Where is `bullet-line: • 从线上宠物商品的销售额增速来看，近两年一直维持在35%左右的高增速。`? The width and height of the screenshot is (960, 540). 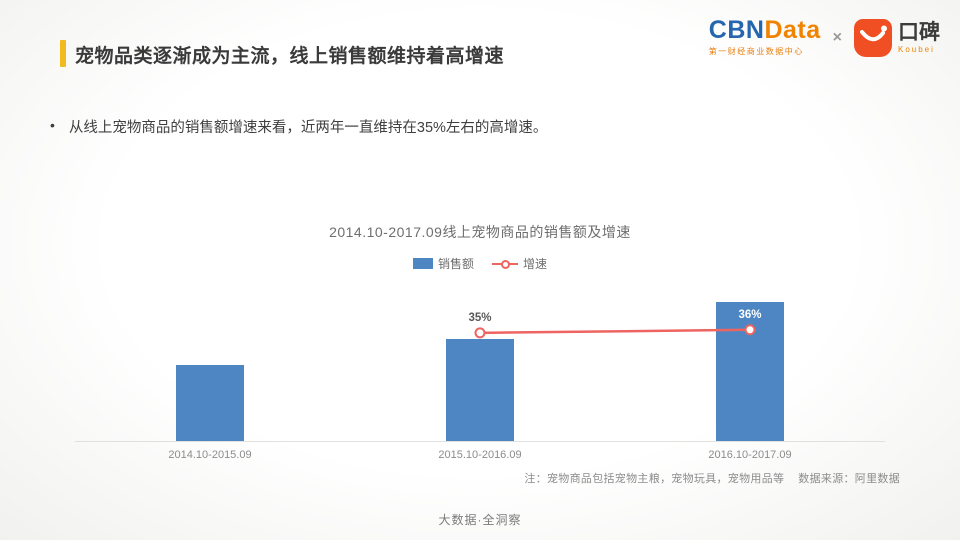 bullet-line: • 从线上宠物商品的销售额增速来看，近两年一直维持在35%左右的高增速。 is located at coordinates (298, 126).